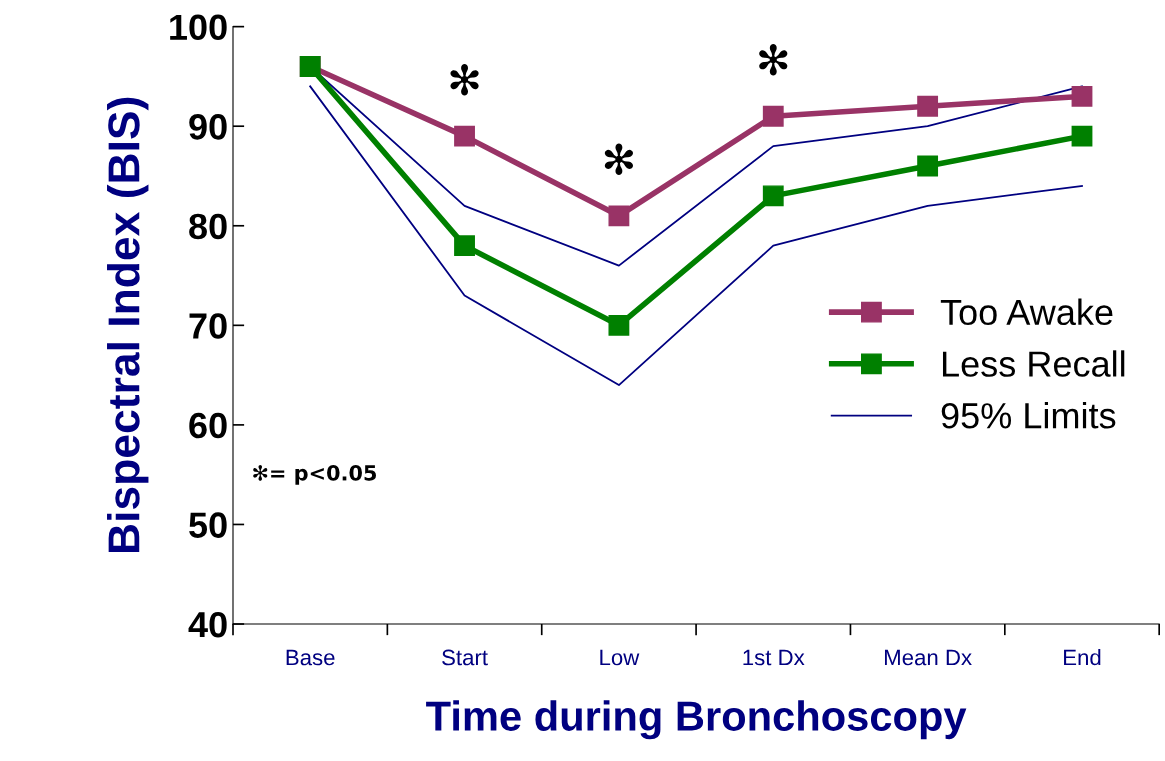 Image resolution: width=1165 pixels, height=761 pixels. I want to click on y-tick-label: 40, so click(207, 624).